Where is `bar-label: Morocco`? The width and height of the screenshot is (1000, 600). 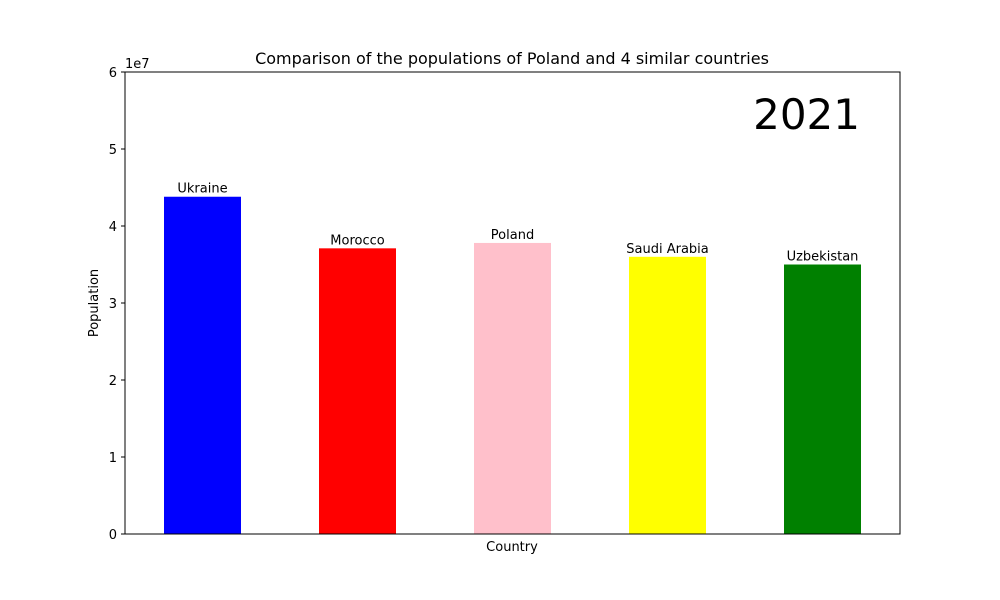 bar-label: Morocco is located at coordinates (357, 240).